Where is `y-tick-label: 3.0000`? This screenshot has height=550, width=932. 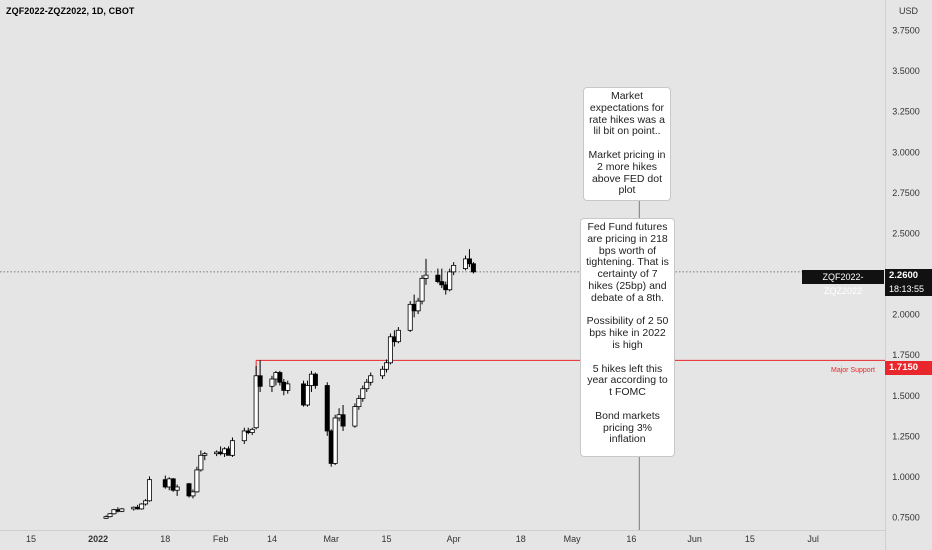
y-tick-label: 3.0000 is located at coordinates (906, 152).